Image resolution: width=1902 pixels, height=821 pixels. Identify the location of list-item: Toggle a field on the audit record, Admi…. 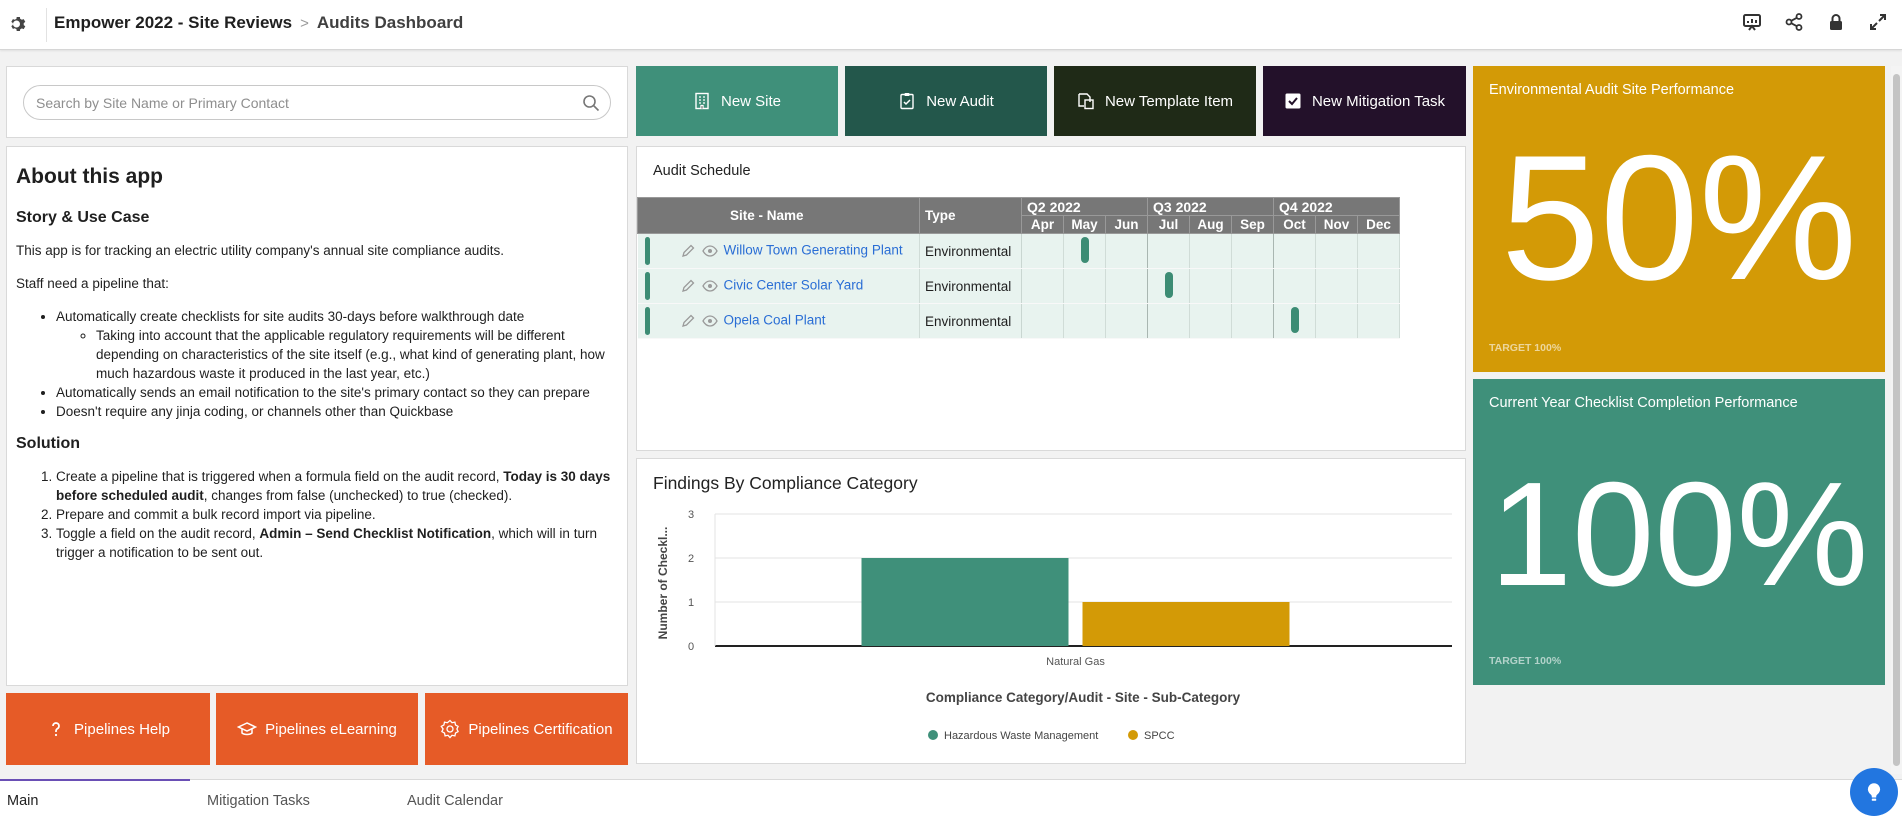
(337, 543).